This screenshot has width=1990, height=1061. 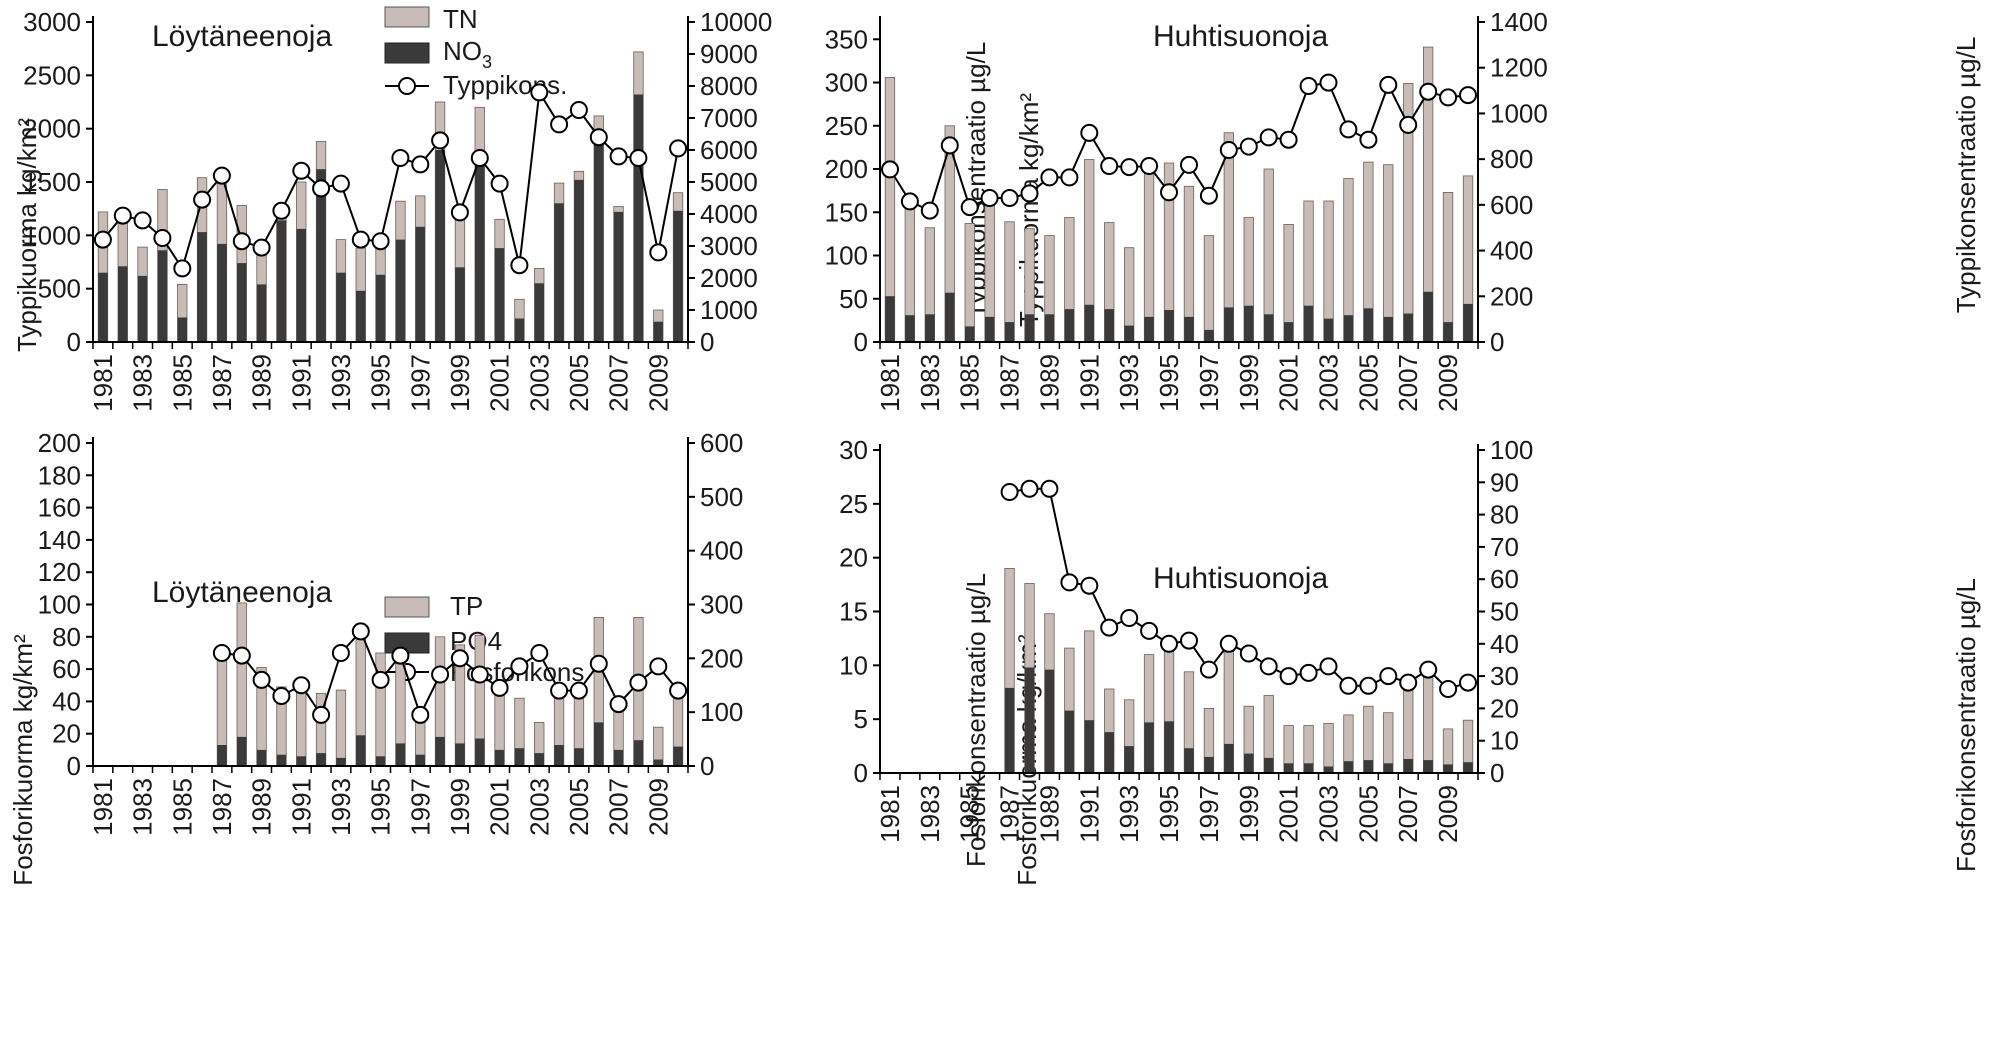 What do you see at coordinates (729, 278) in the screenshot?
I see `y-tick-label-right: 2000` at bounding box center [729, 278].